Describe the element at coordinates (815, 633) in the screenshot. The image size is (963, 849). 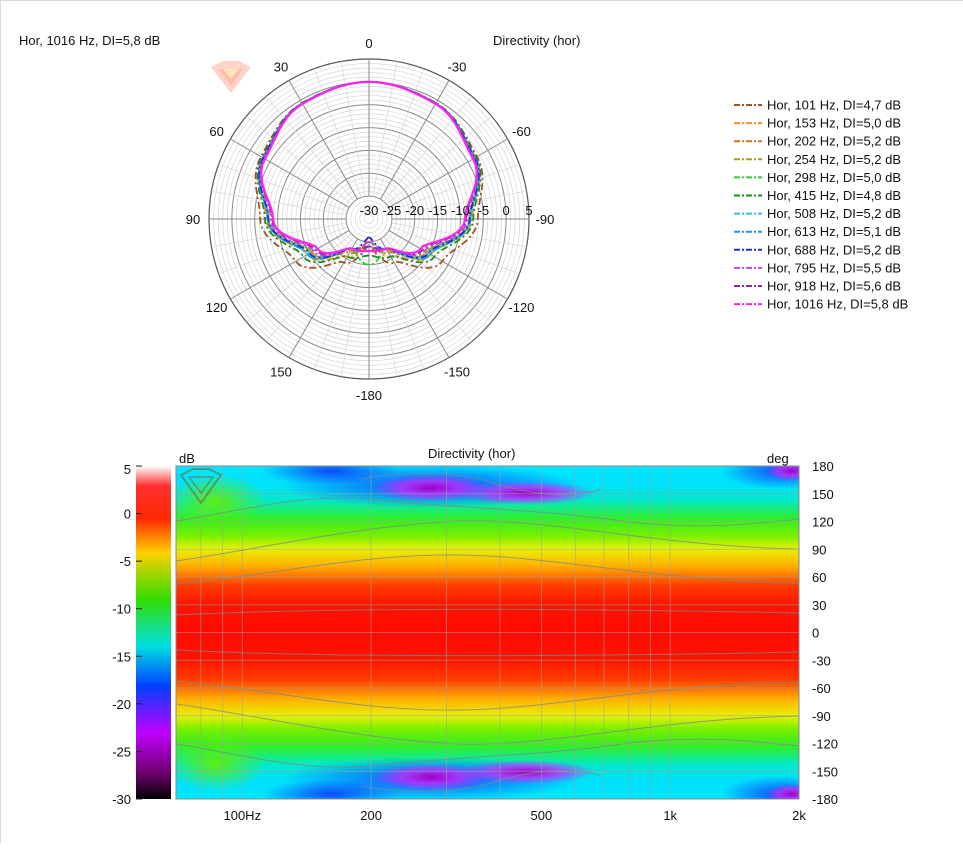
I see `heatmap-y-tick-label: 0` at that location.